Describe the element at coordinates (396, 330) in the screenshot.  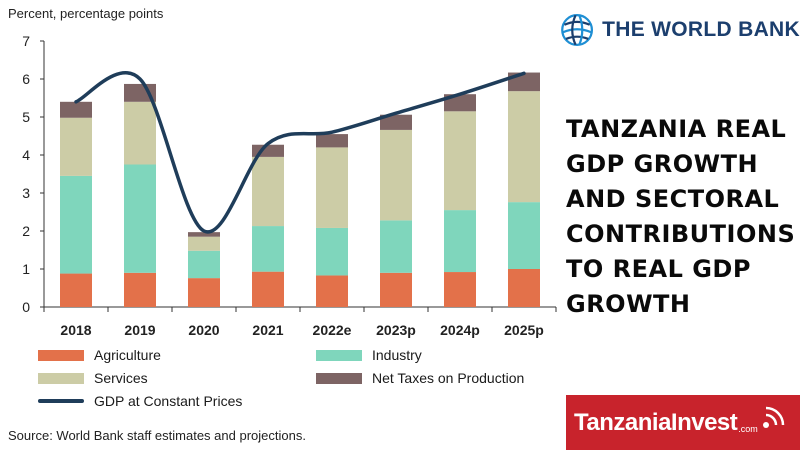
I see `x-tick-label: 2023p` at that location.